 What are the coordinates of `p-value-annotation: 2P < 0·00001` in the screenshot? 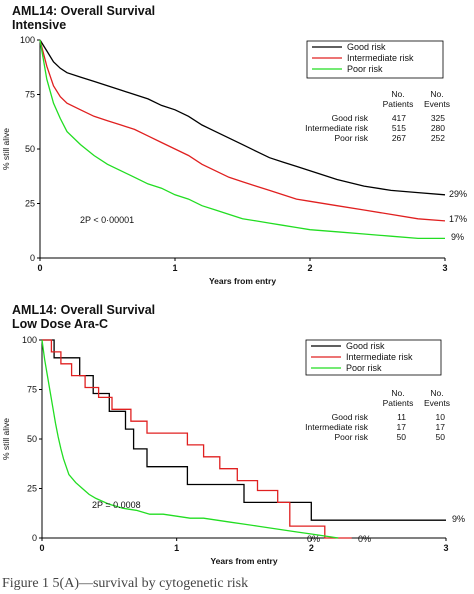 It's located at (107, 220).